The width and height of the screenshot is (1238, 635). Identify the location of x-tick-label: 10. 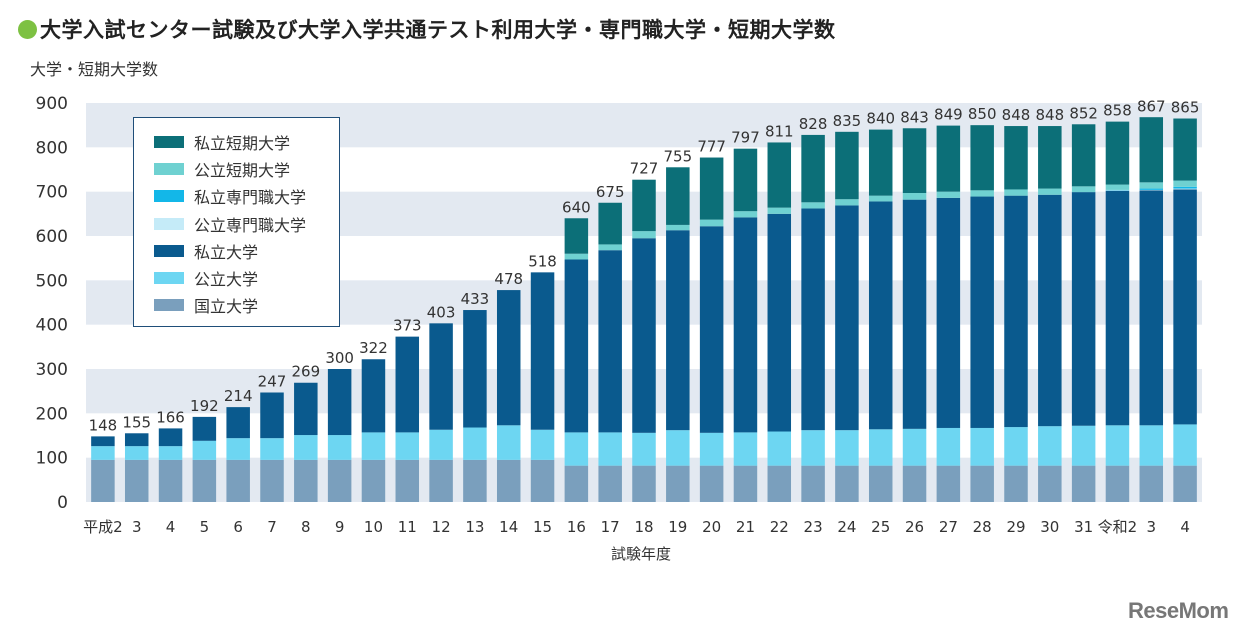
(373, 527).